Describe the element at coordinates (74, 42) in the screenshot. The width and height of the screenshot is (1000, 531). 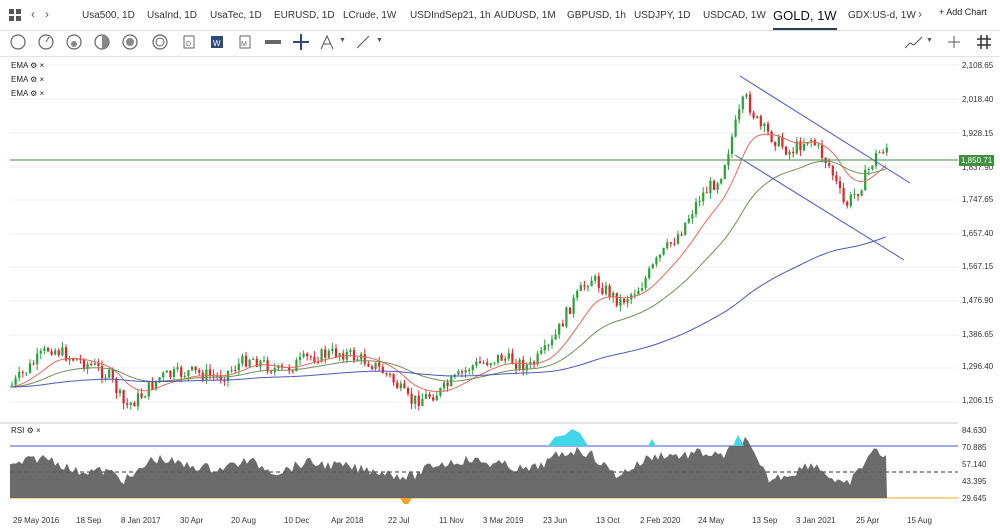
I see `compare-icon` at that location.